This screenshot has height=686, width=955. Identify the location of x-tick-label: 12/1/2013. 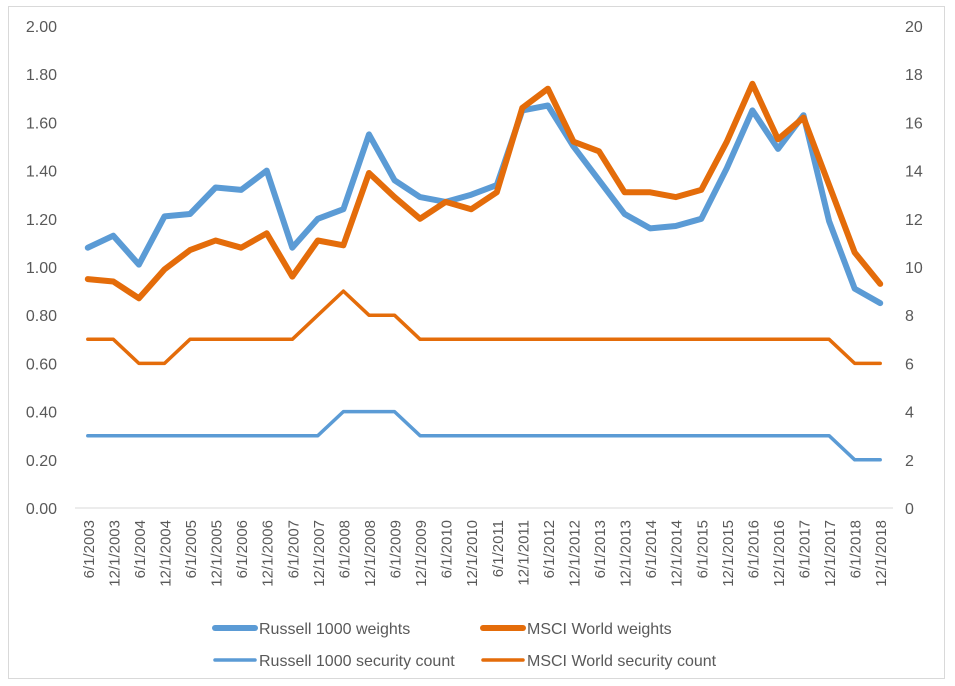
(626, 553).